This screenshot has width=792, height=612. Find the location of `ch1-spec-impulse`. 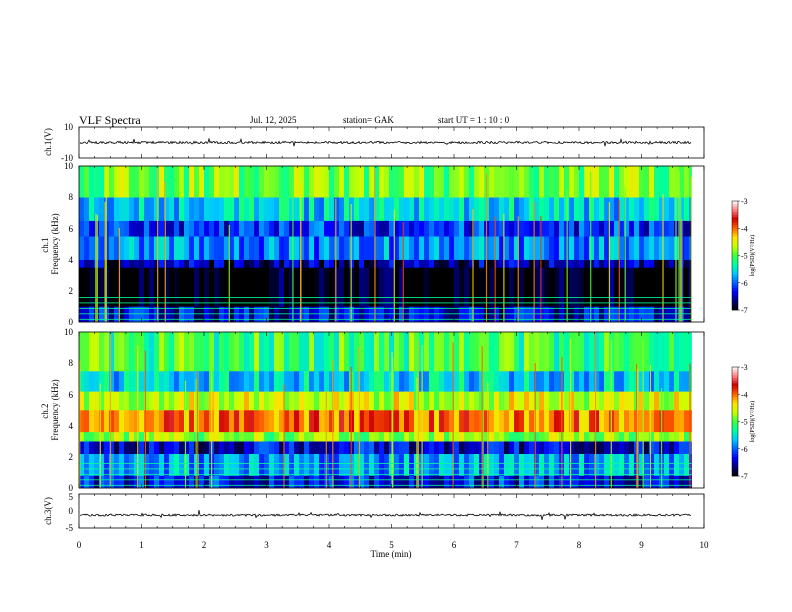

ch1-spec-impulse is located at coordinates (495, 269).